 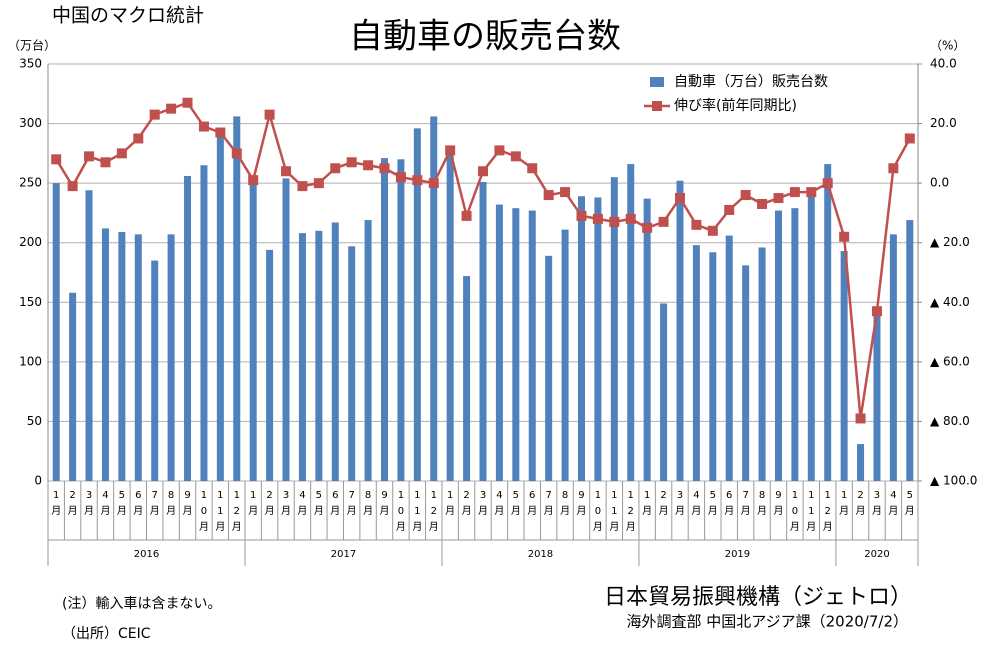 I want to click on y-tick-label: 200, so click(x=30, y=242).